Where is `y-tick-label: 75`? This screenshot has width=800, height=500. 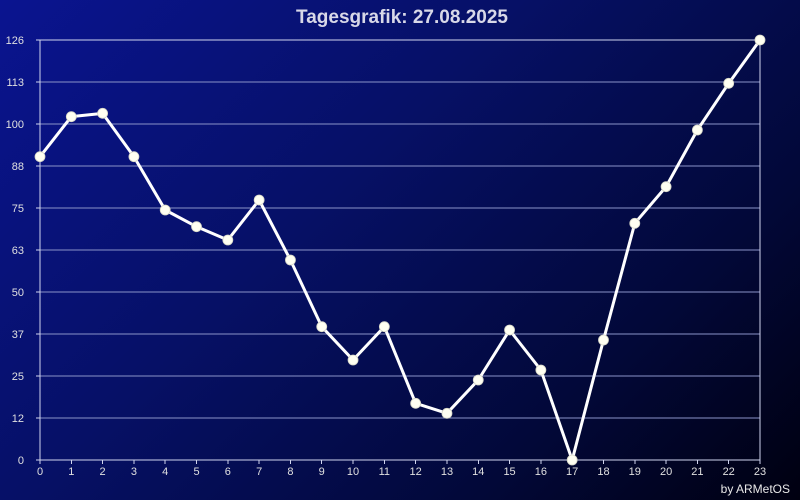 y-tick-label: 75 is located at coordinates (18, 209).